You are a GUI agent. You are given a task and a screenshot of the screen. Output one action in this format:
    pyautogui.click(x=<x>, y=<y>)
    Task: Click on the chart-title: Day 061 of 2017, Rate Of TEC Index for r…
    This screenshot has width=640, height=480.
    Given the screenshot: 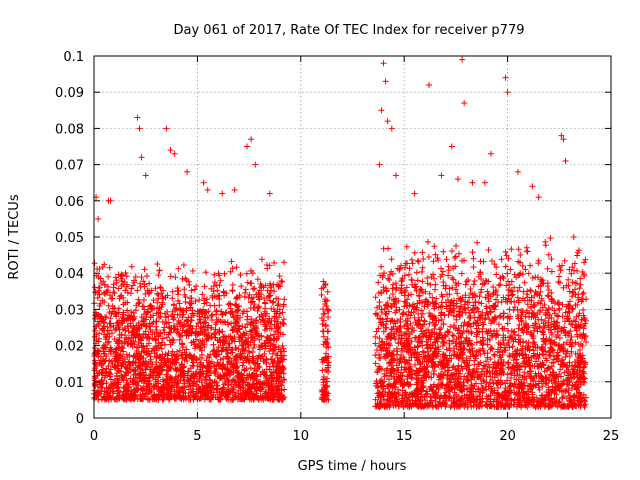 What is the action you would take?
    pyautogui.click(x=349, y=30)
    